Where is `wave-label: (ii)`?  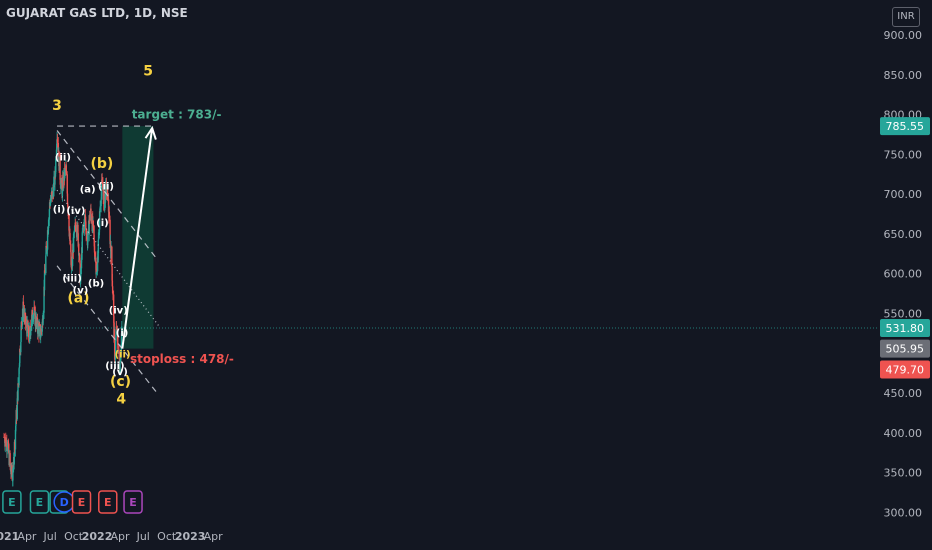
wave-label: (ii) is located at coordinates (123, 354).